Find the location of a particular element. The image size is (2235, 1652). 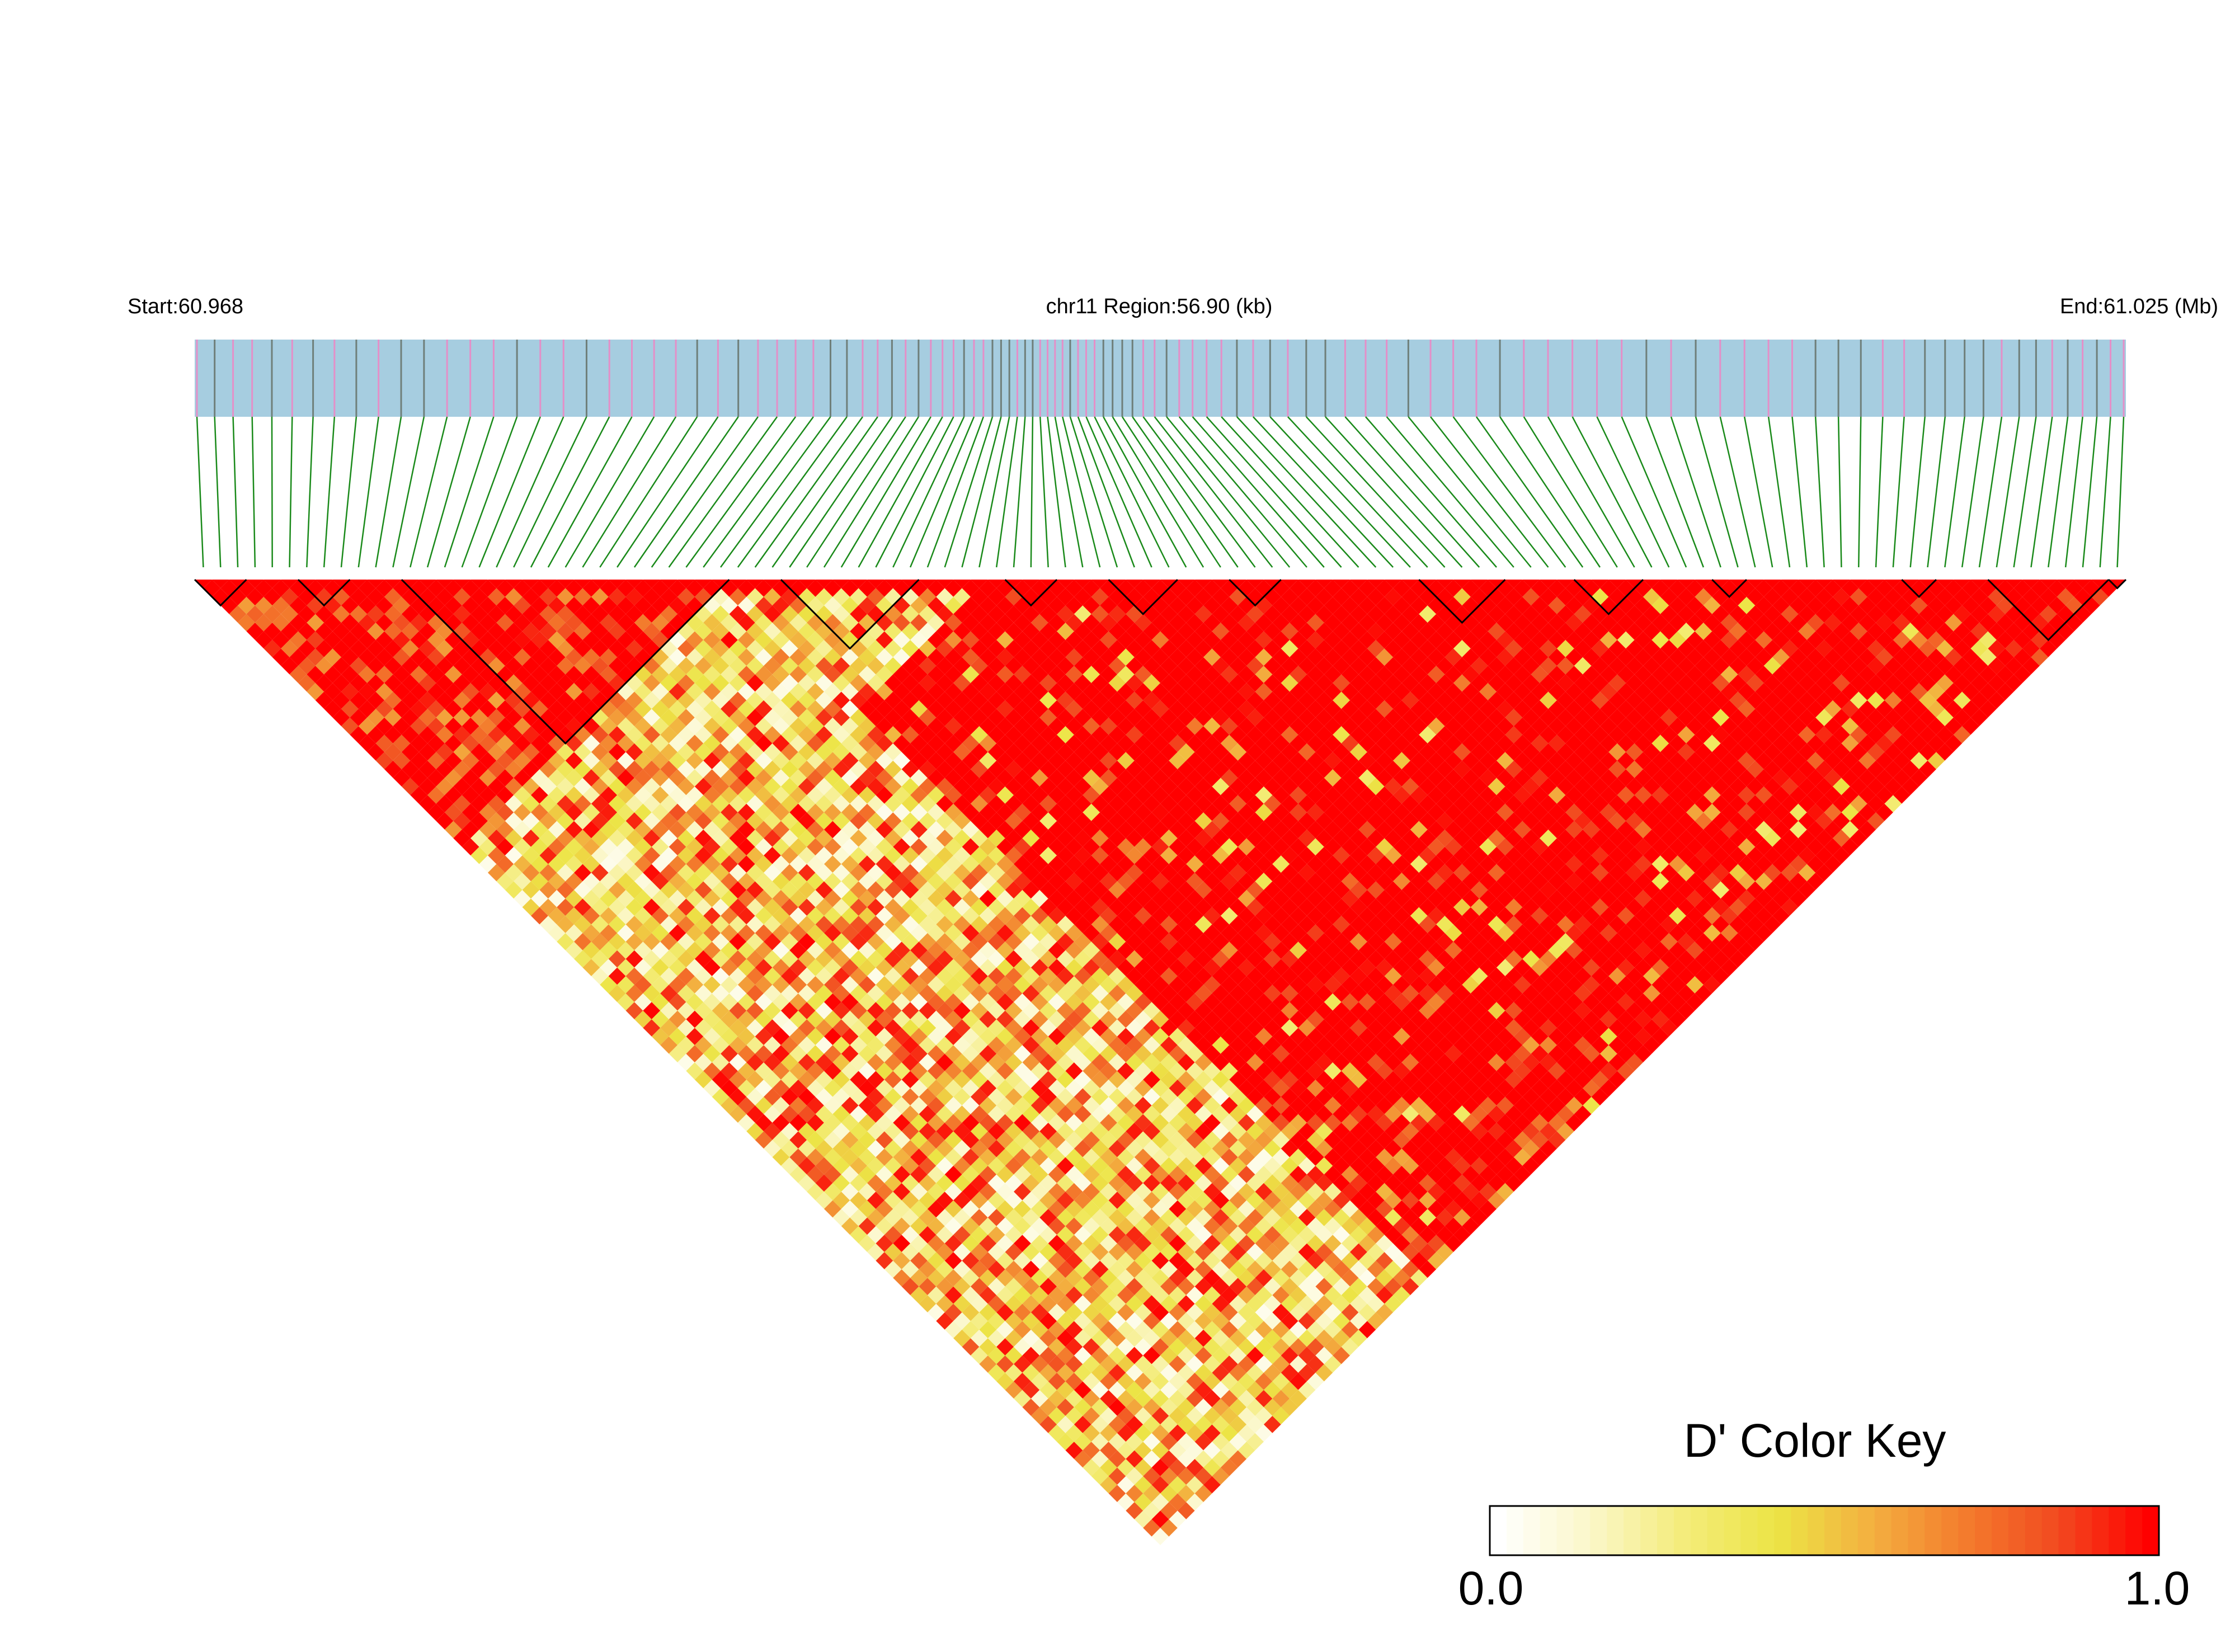

region-title-label: chr11 Region:56.90 (kb) is located at coordinates (1159, 306).